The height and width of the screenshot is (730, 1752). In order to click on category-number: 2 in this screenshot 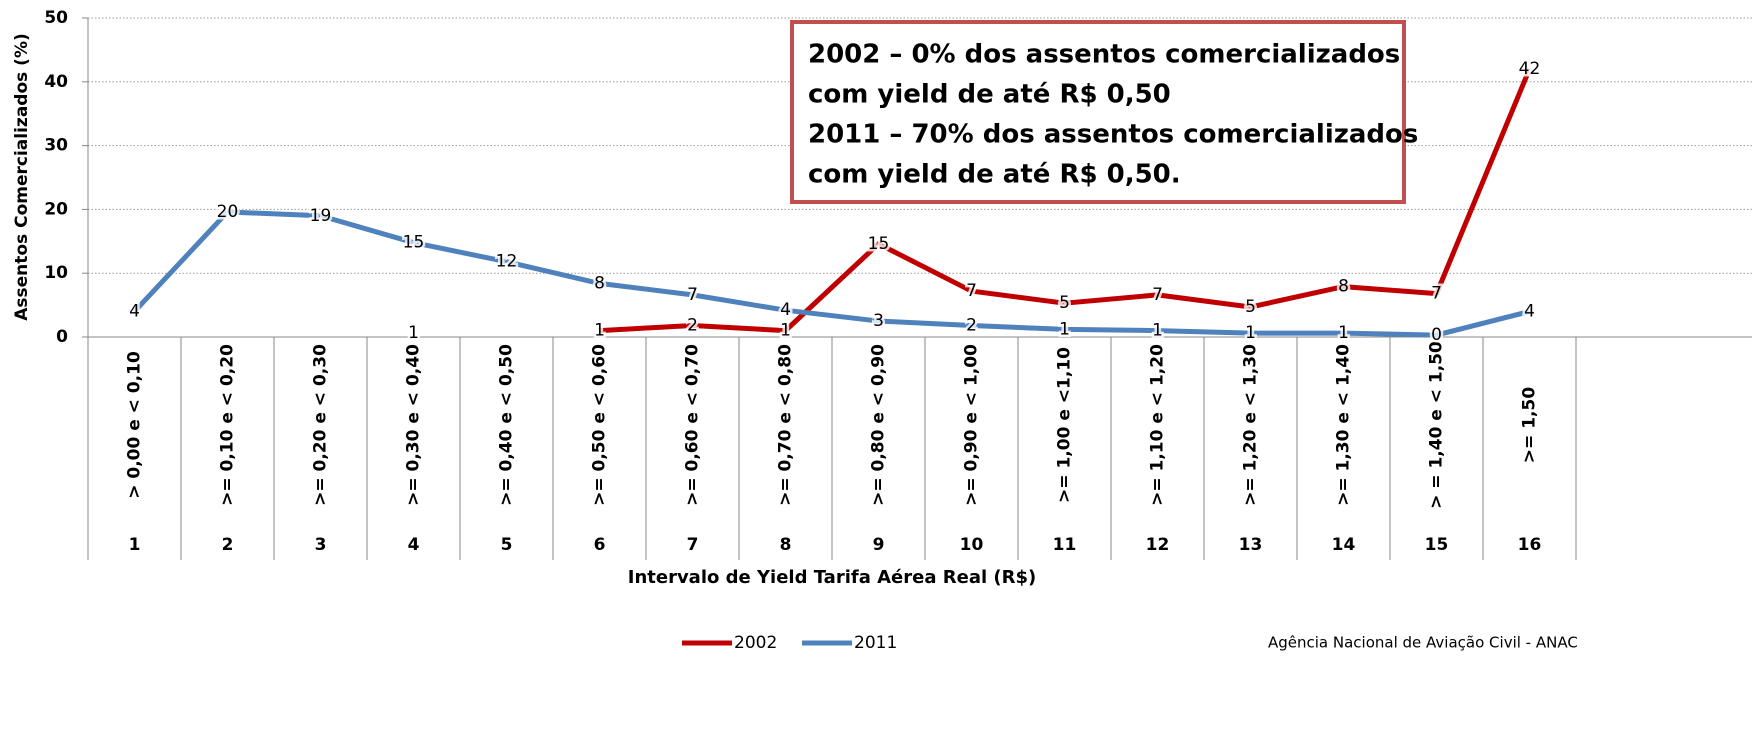, I will do `click(228, 545)`.